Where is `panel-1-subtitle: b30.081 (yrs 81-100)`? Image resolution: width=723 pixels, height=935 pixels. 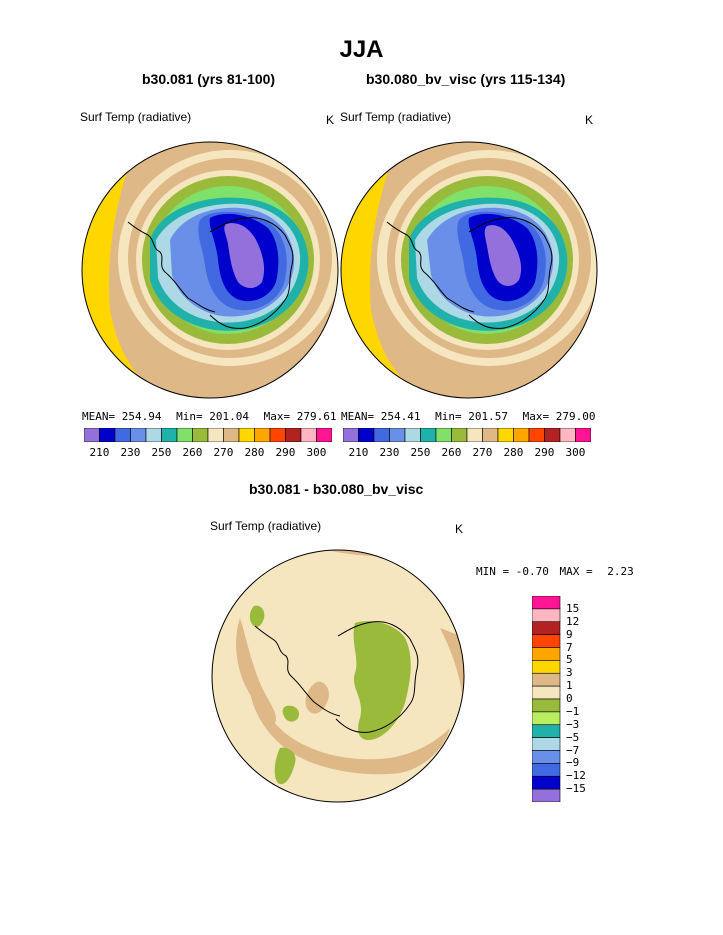 panel-1-subtitle: b30.081 (yrs 81-100) is located at coordinates (209, 79).